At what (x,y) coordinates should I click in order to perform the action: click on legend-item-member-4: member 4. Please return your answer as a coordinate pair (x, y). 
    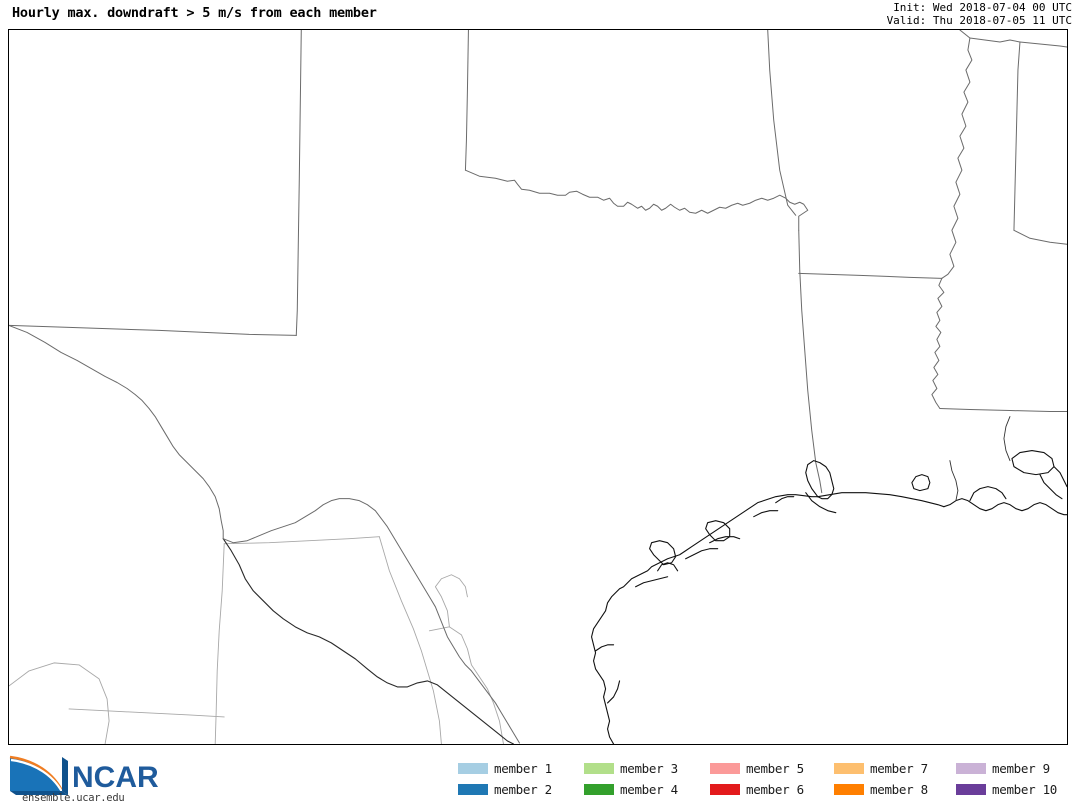
    Looking at the image, I should click on (631, 789).